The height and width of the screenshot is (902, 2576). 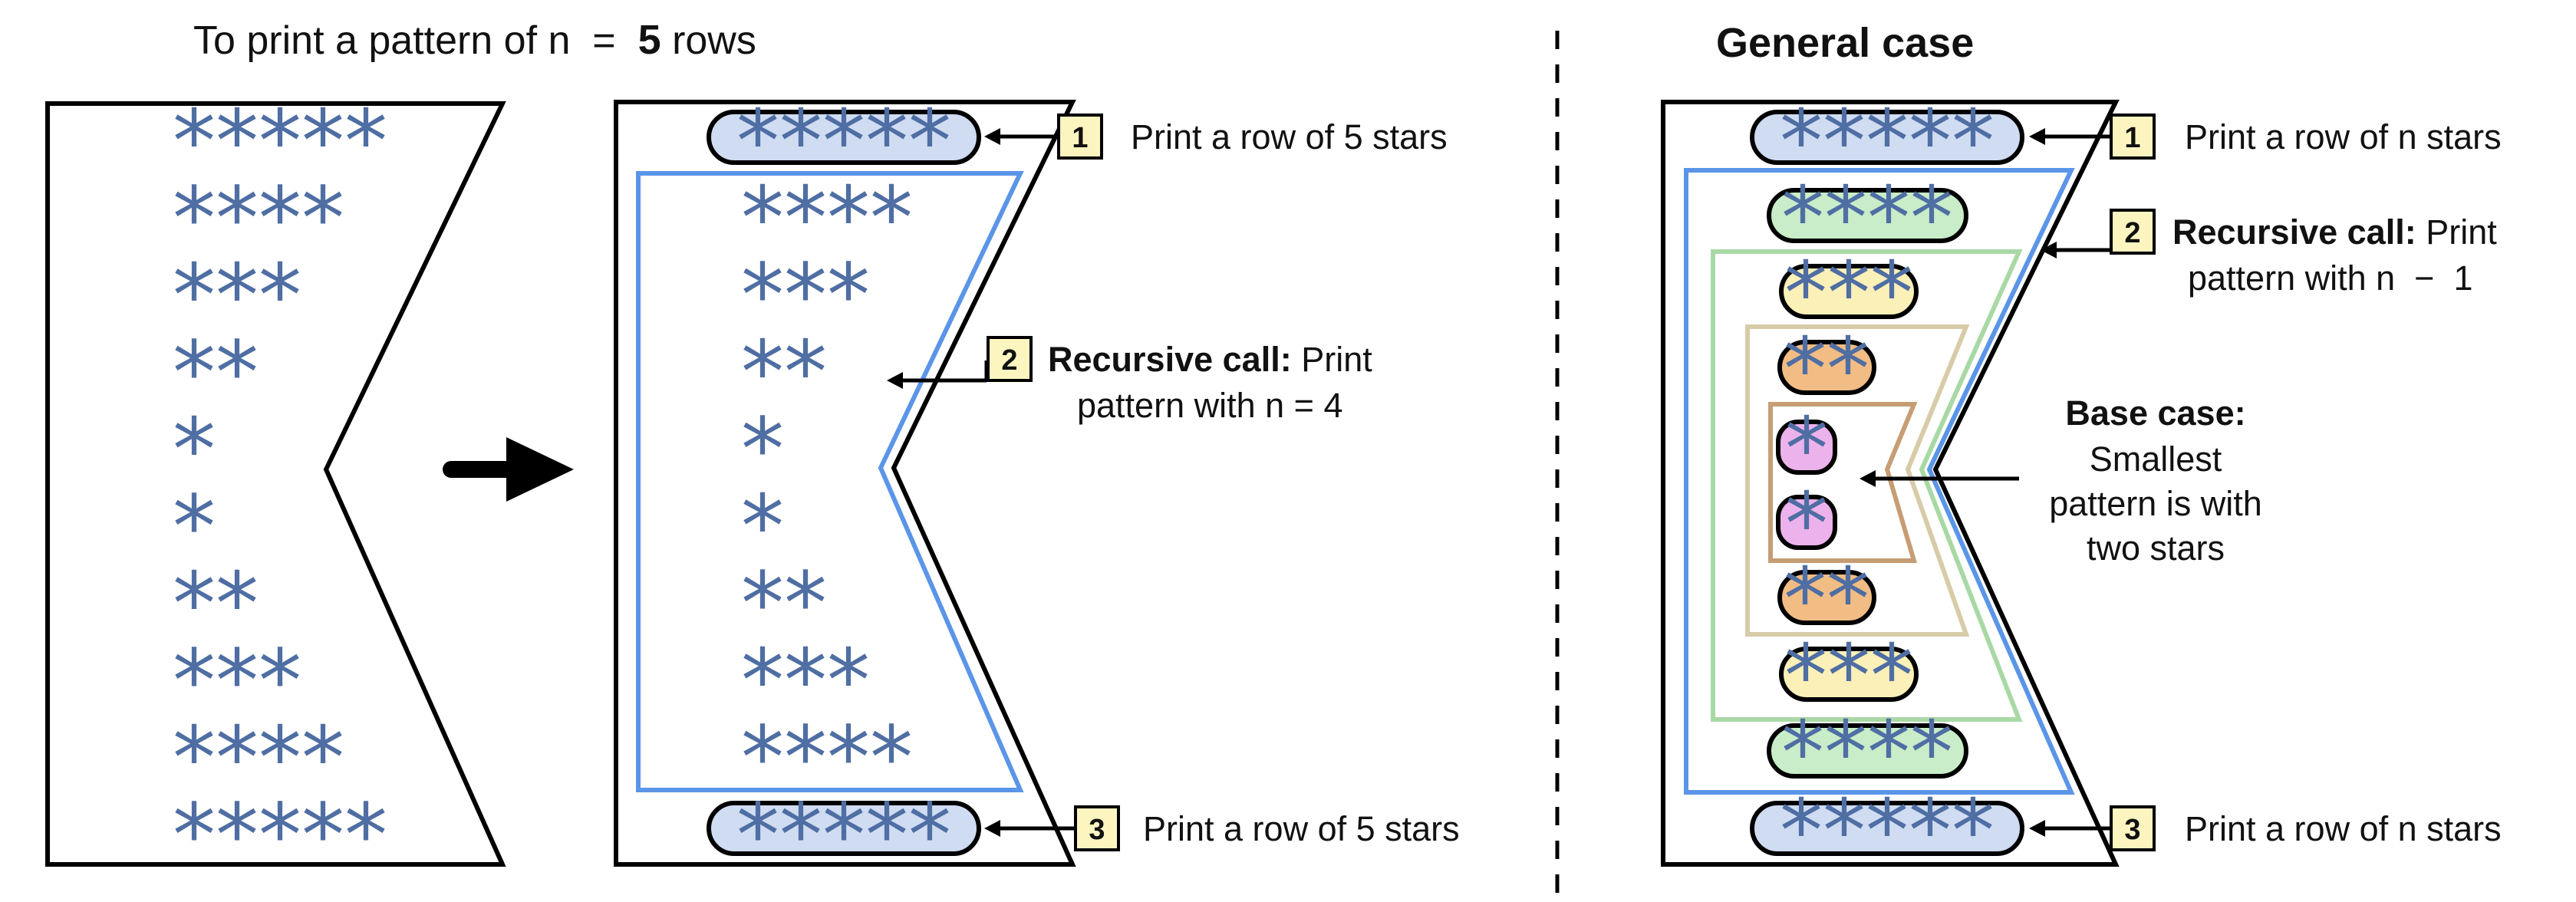 I want to click on decomposition-row-6: *, so click(x=762, y=527).